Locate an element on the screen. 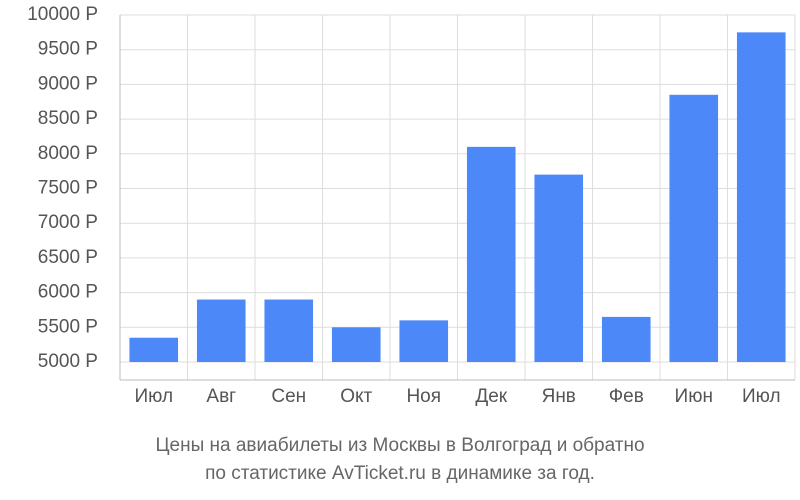 The height and width of the screenshot is (500, 800). x-tick-label: Авг is located at coordinates (221, 396).